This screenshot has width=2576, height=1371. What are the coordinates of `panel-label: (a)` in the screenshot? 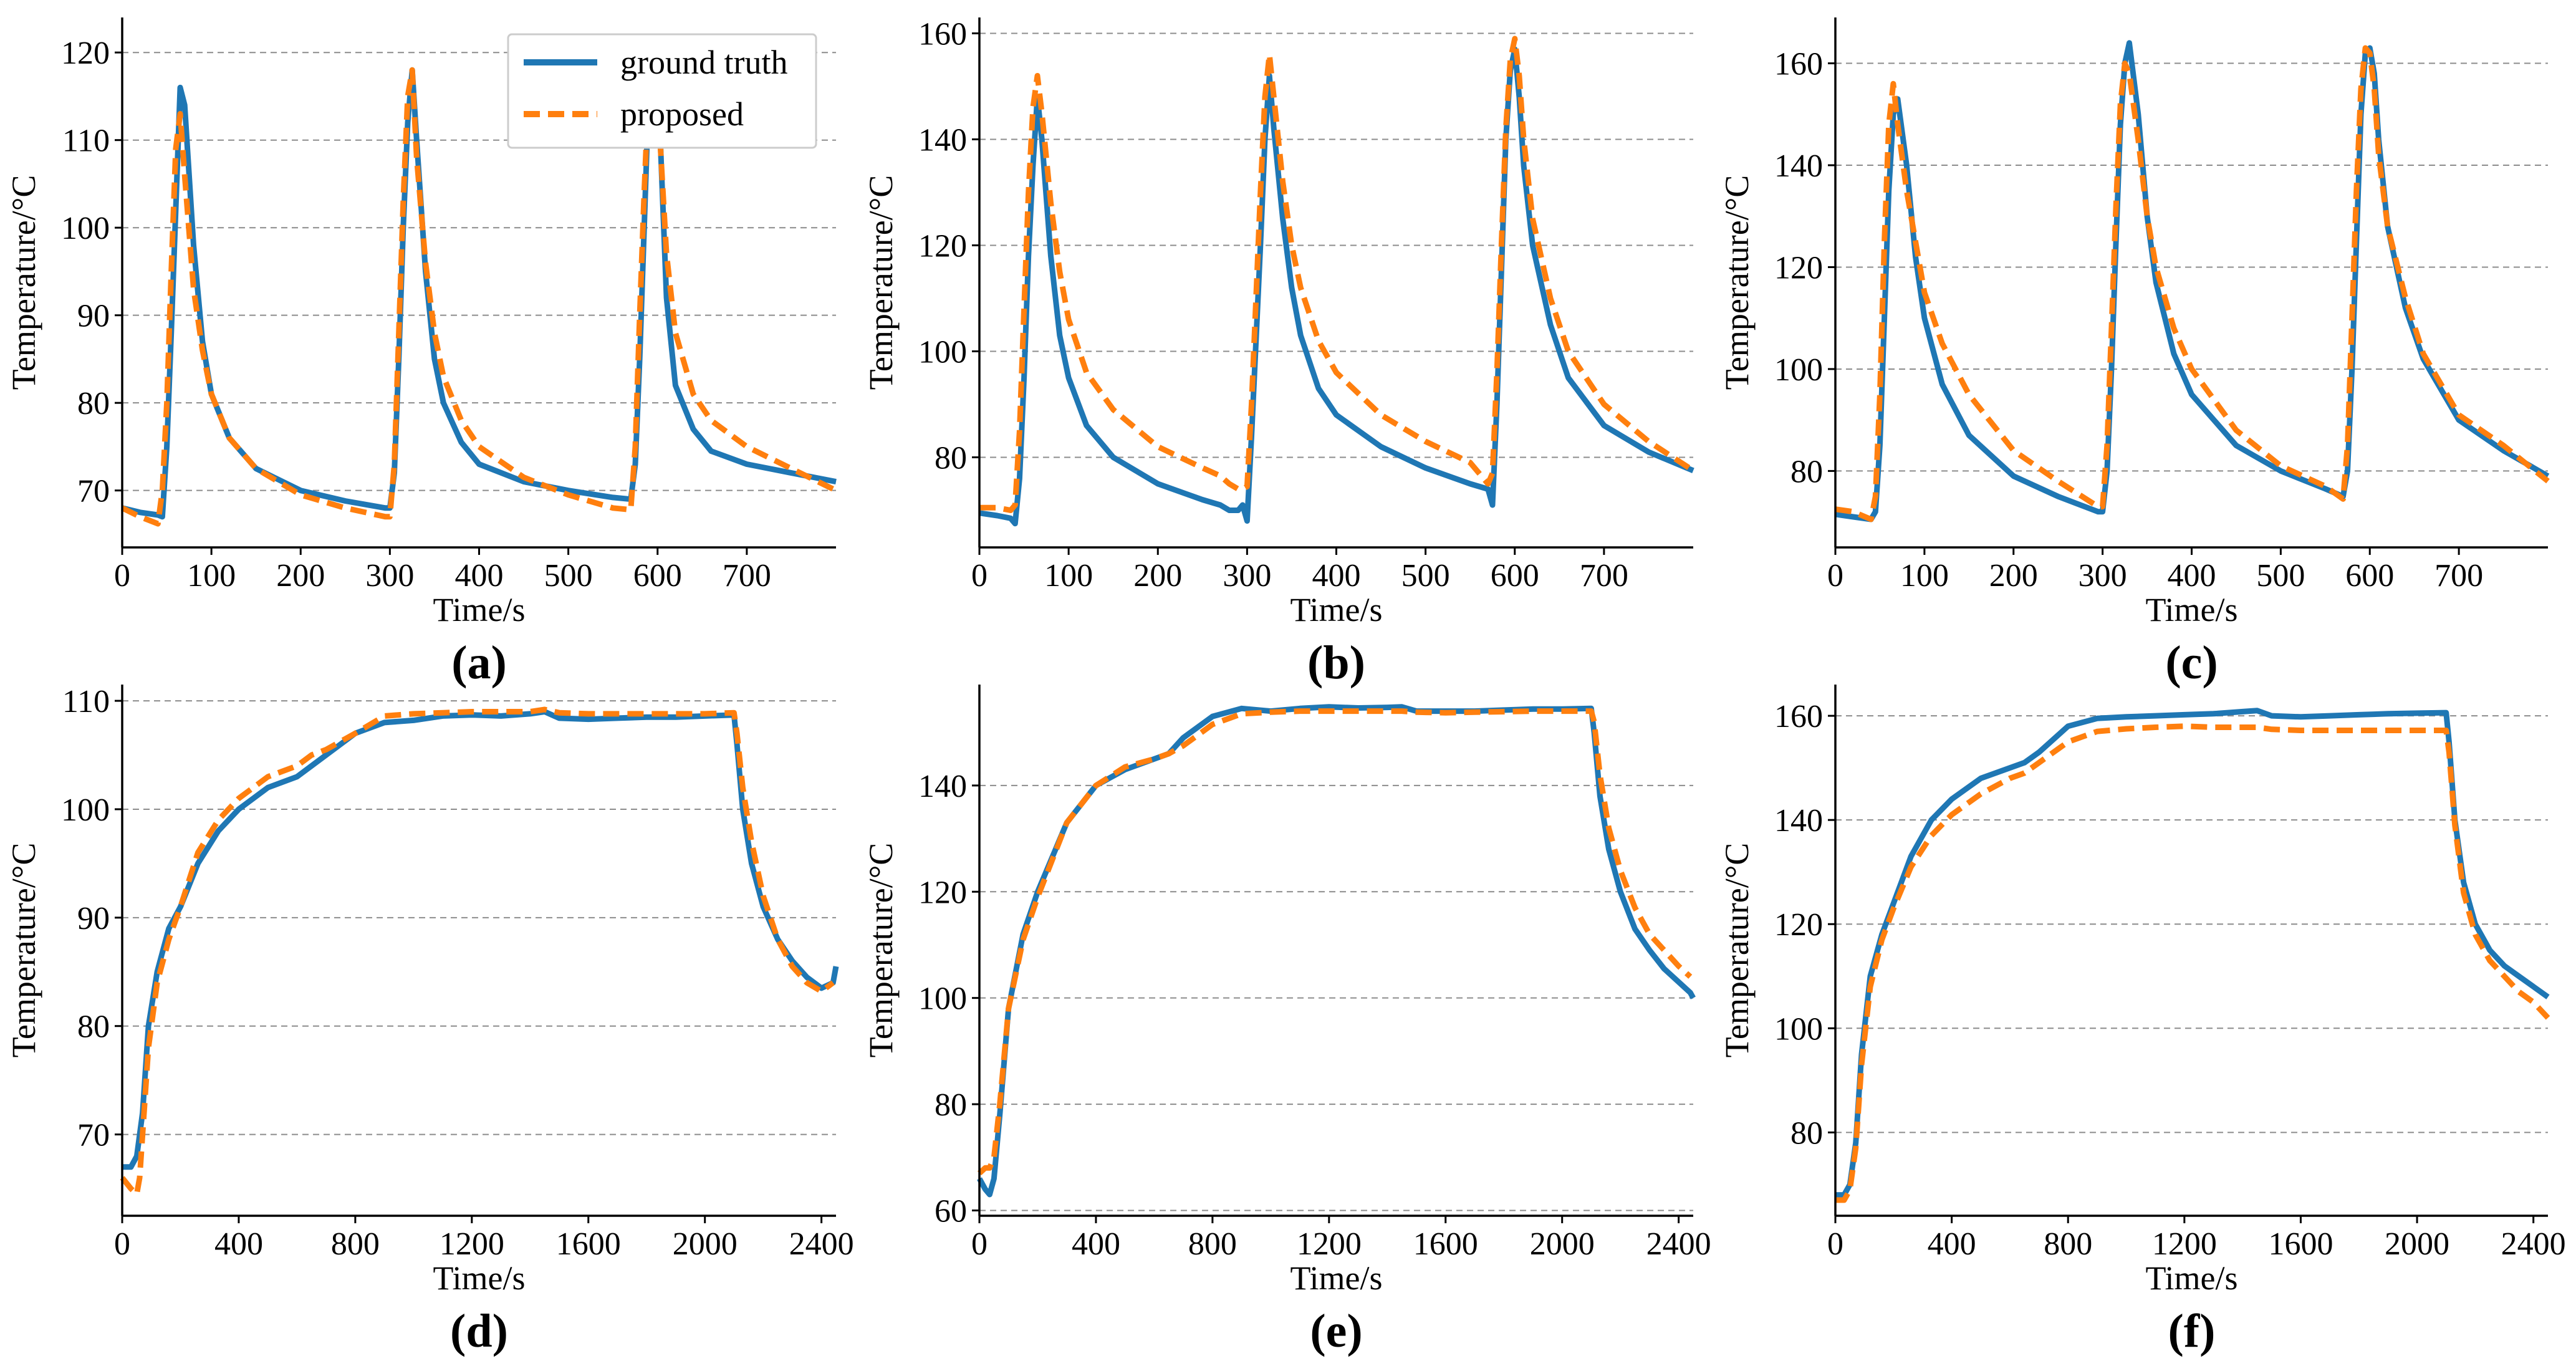 It's located at (479, 663).